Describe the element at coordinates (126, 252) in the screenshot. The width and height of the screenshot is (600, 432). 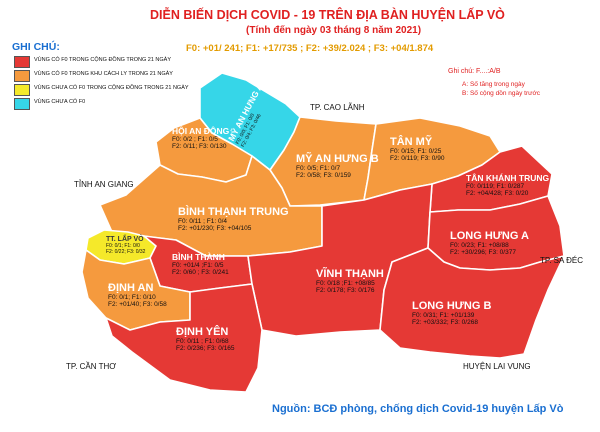
I see `commune-stats-line2: F2: 0/22; F3: 0/32` at that location.